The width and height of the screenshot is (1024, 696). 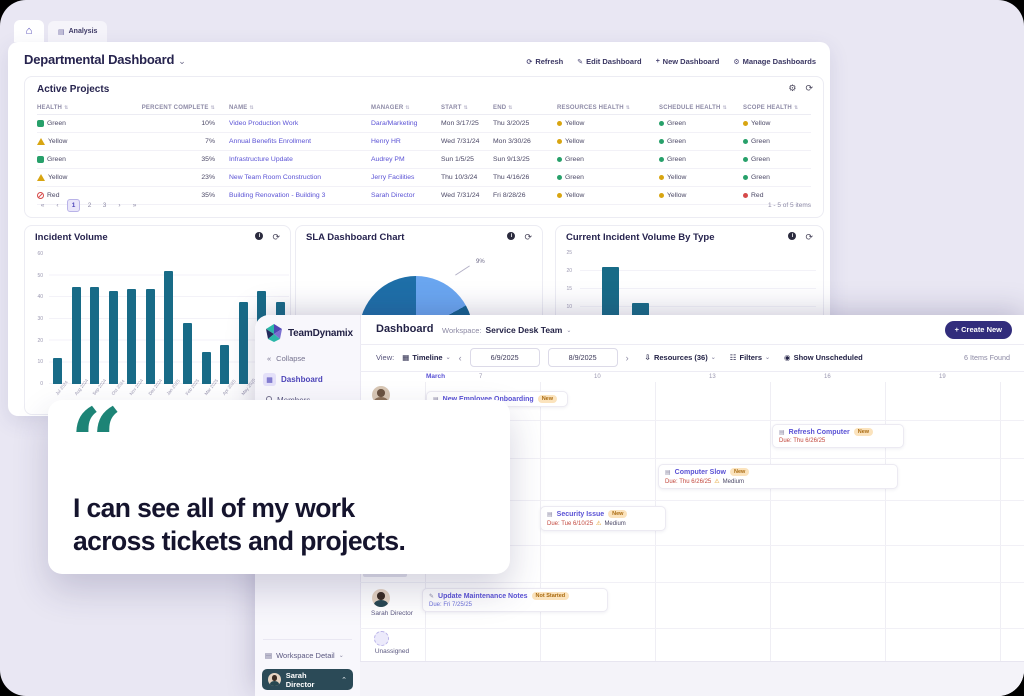 What do you see at coordinates (308, 333) in the screenshot?
I see `brand: TeamDynamix` at bounding box center [308, 333].